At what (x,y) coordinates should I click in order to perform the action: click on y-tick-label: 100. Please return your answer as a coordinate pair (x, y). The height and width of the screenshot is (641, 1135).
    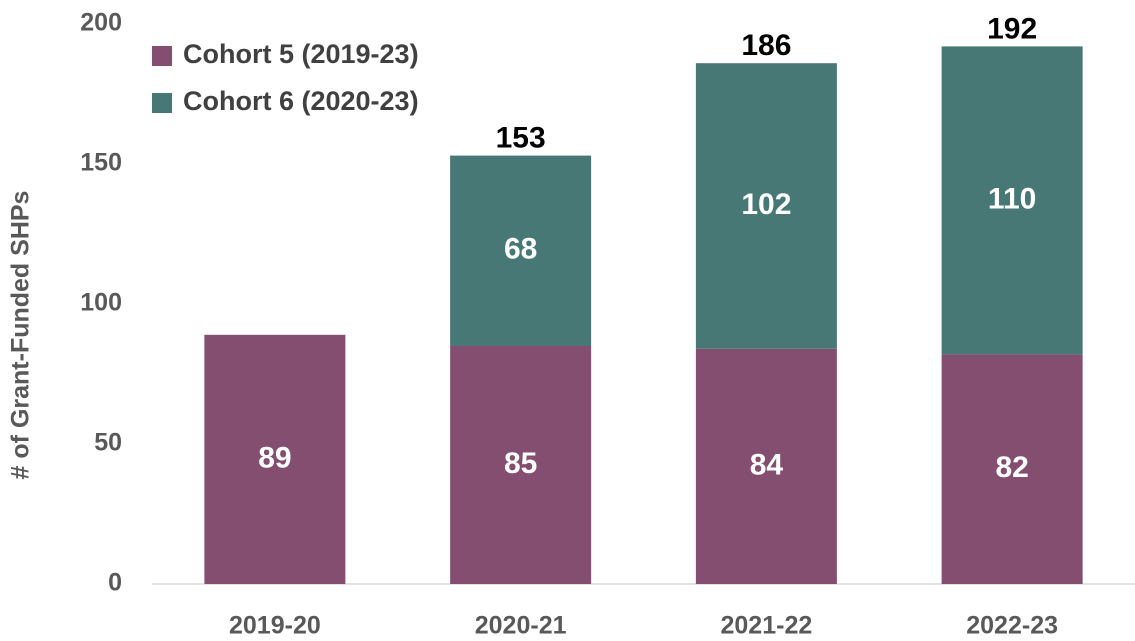
    Looking at the image, I should click on (101, 303).